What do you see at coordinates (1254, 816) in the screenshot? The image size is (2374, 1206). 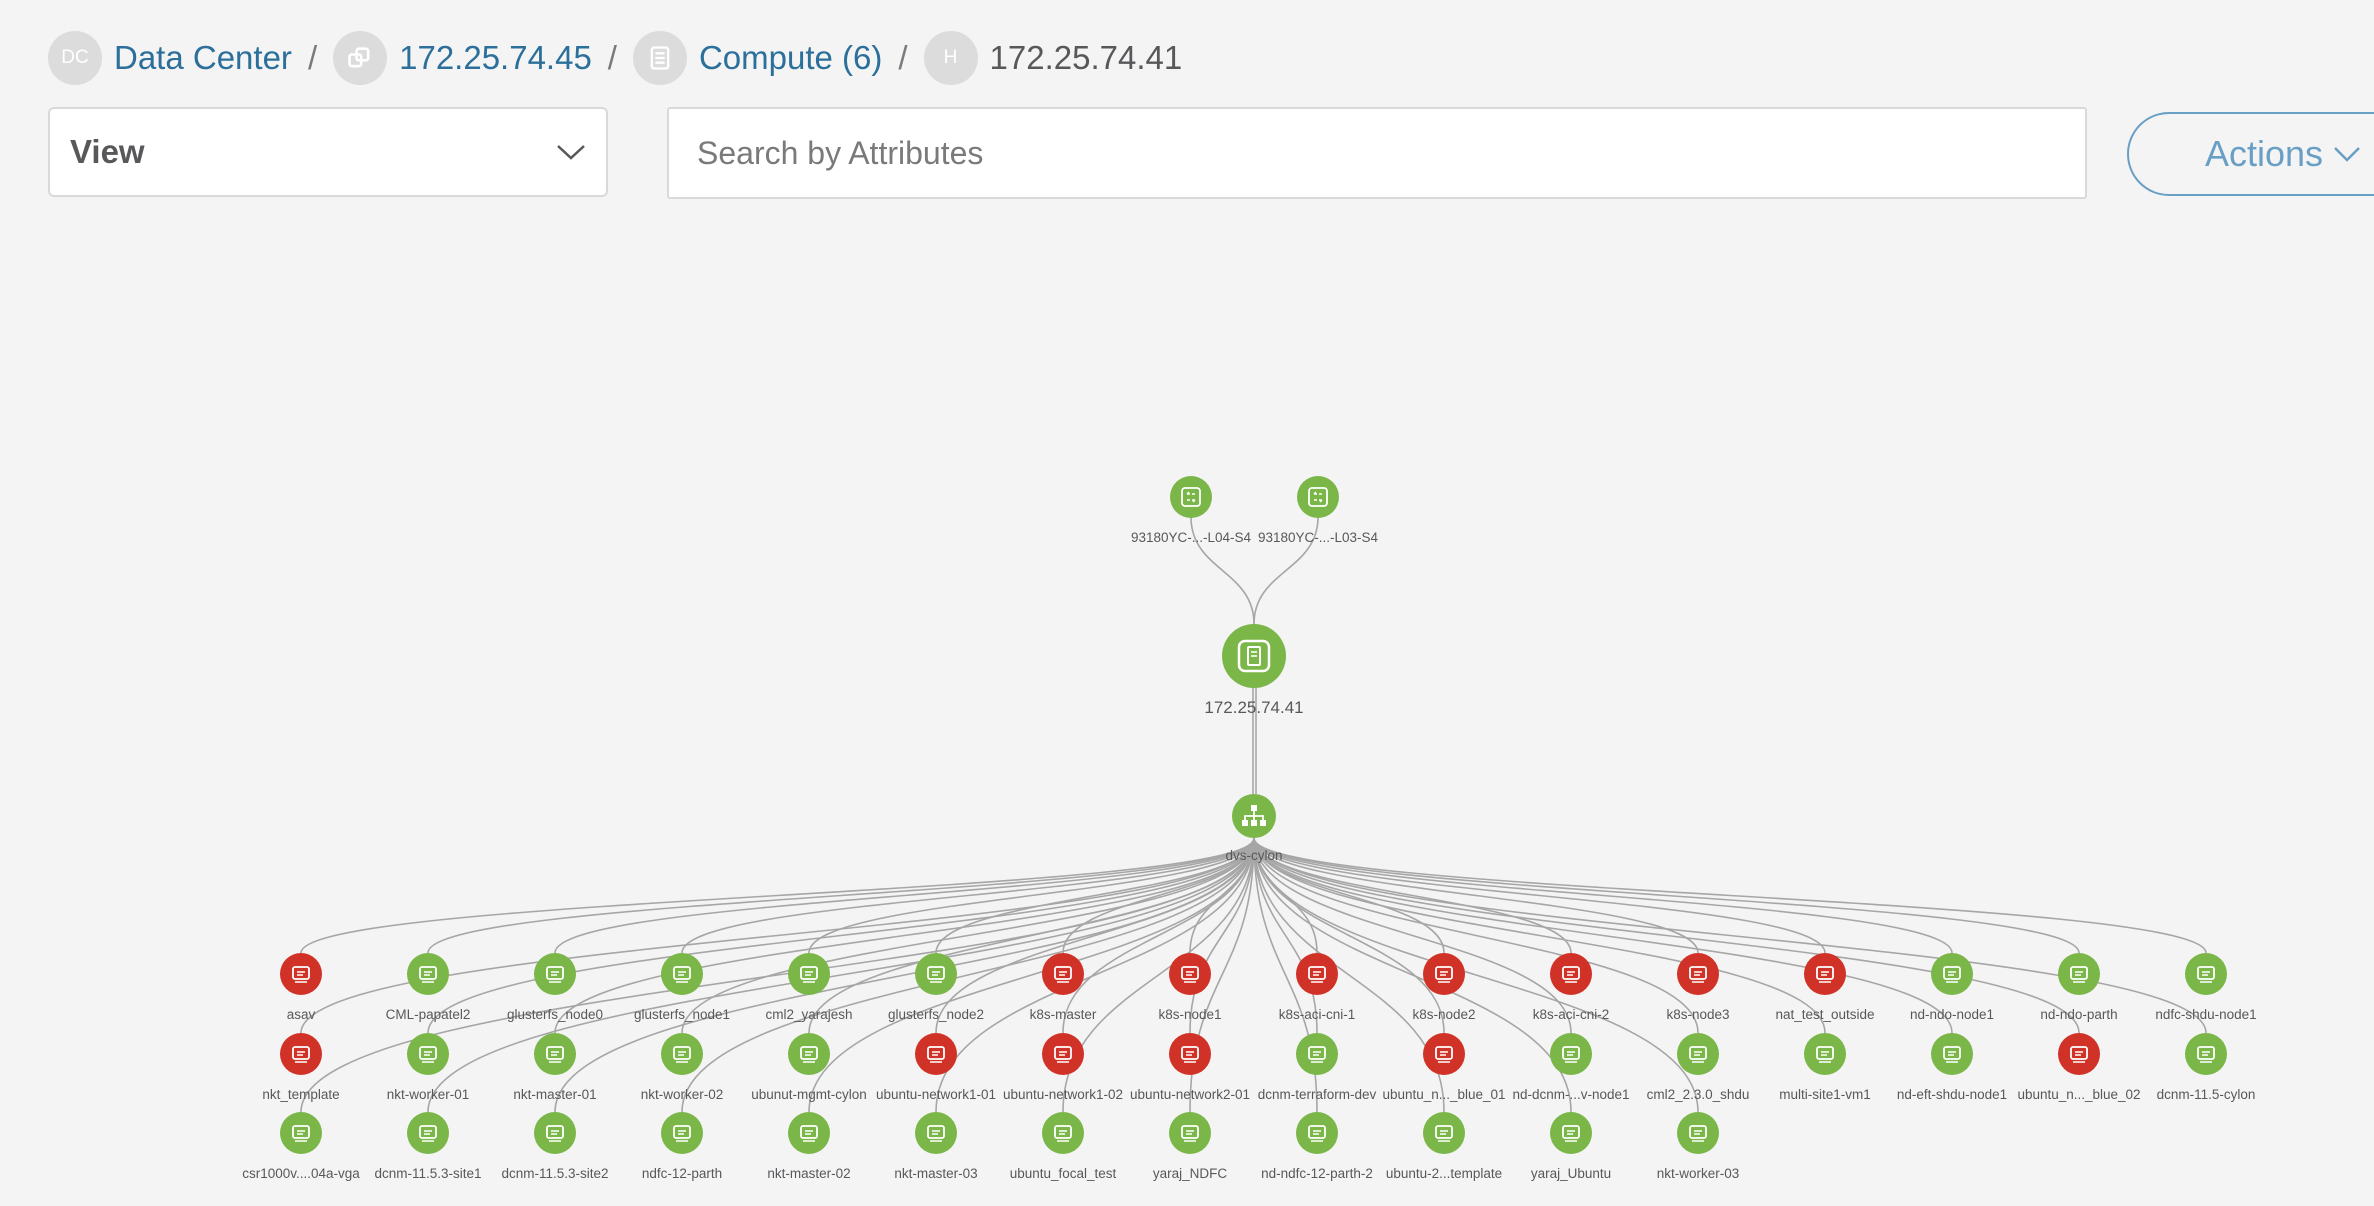 I see `vswitch-node` at bounding box center [1254, 816].